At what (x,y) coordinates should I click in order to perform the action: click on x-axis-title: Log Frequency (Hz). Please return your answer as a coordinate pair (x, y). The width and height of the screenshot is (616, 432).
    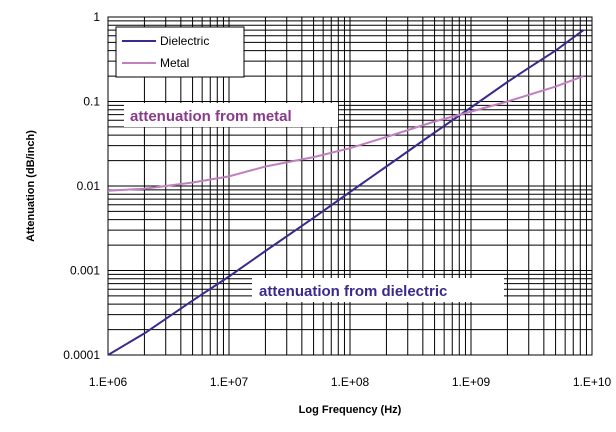
    Looking at the image, I should click on (350, 410).